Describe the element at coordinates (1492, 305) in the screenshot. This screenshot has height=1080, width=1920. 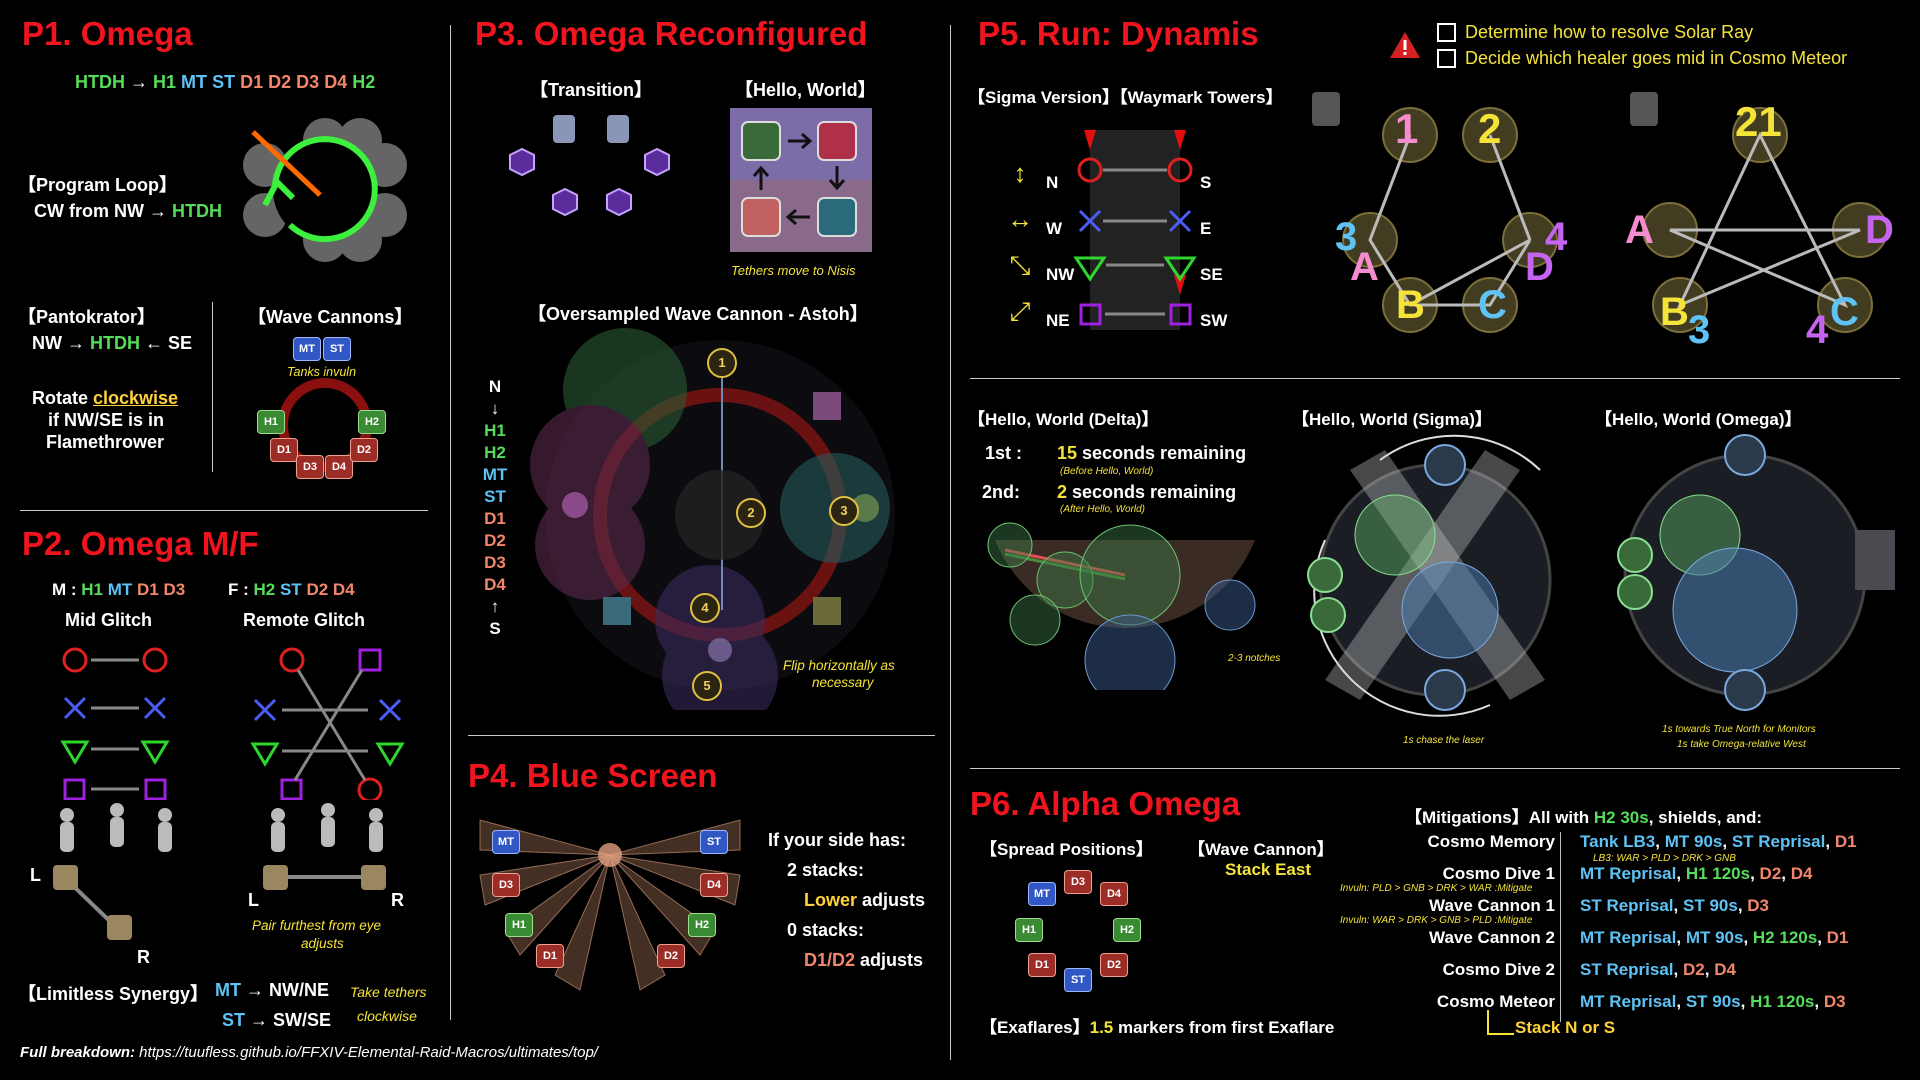
I see `waymark-c: C` at that location.